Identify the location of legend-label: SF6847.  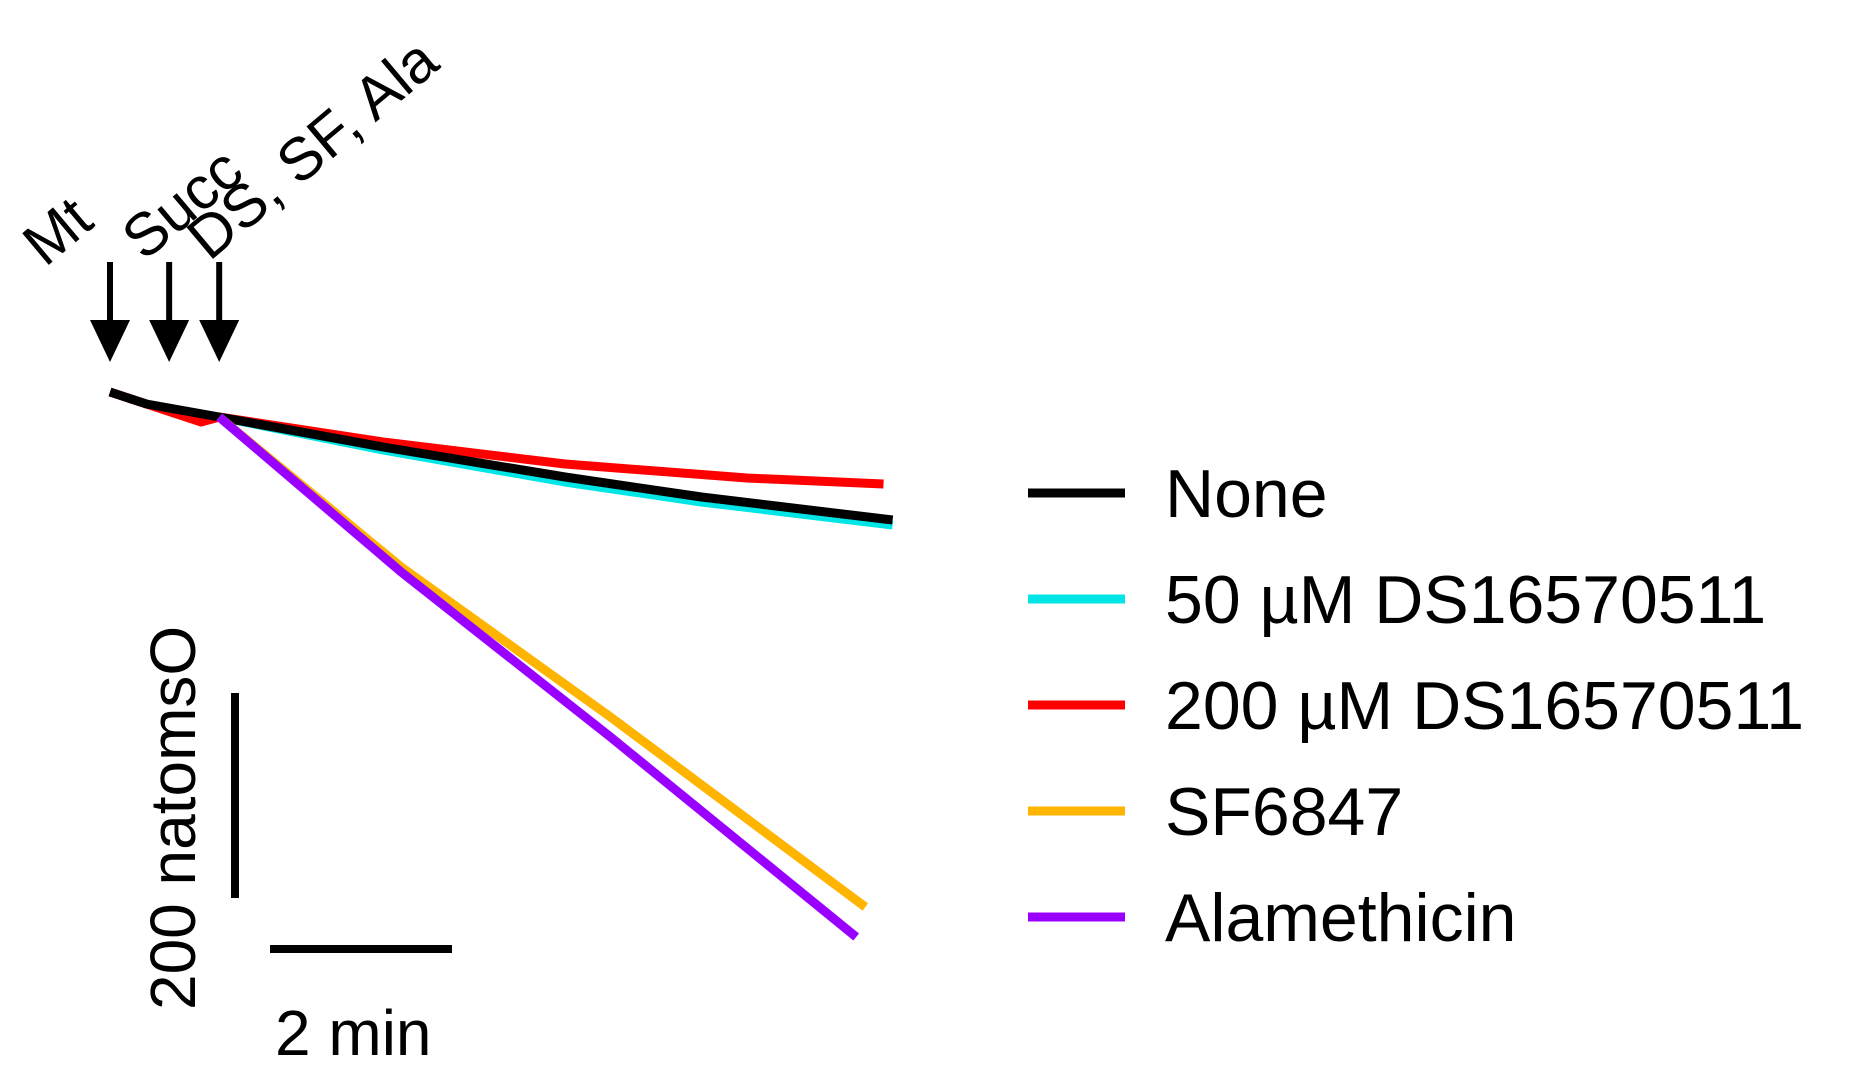
(1284, 812).